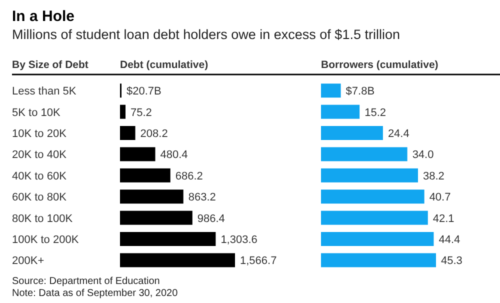 The height and width of the screenshot is (303, 500). What do you see at coordinates (43, 16) in the screenshot?
I see `chart-title: In a Hole` at bounding box center [43, 16].